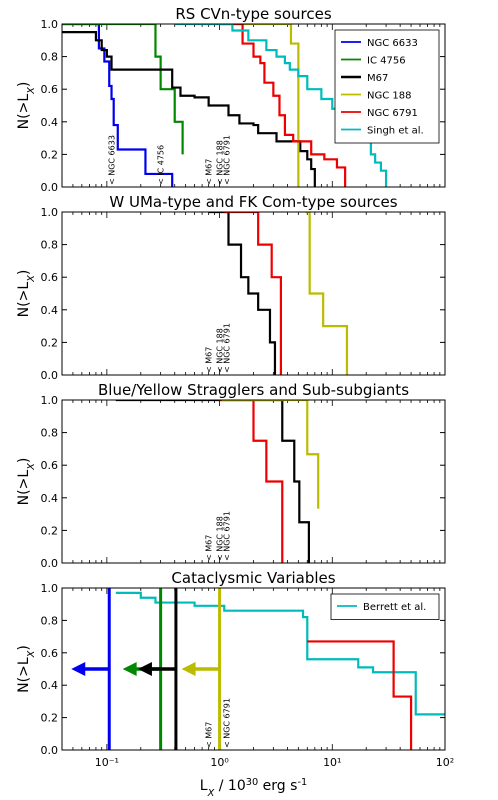 This screenshot has height=800, width=498. What do you see at coordinates (219, 762) in the screenshot?
I see `x-tick-label: 10⁰` at bounding box center [219, 762].